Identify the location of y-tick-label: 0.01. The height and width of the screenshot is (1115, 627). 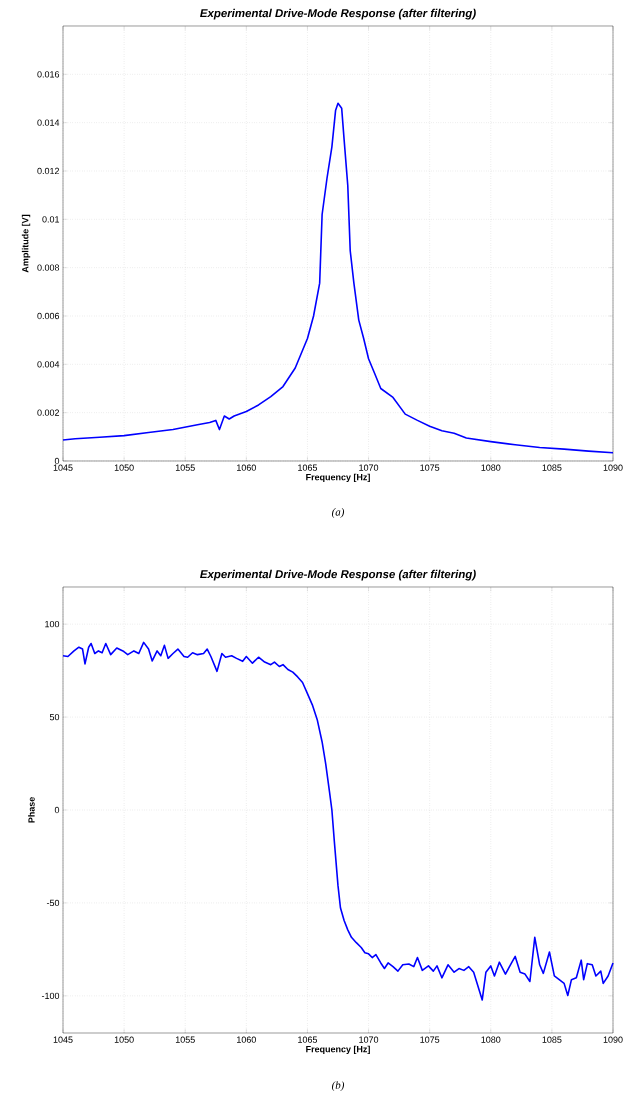
(51, 219).